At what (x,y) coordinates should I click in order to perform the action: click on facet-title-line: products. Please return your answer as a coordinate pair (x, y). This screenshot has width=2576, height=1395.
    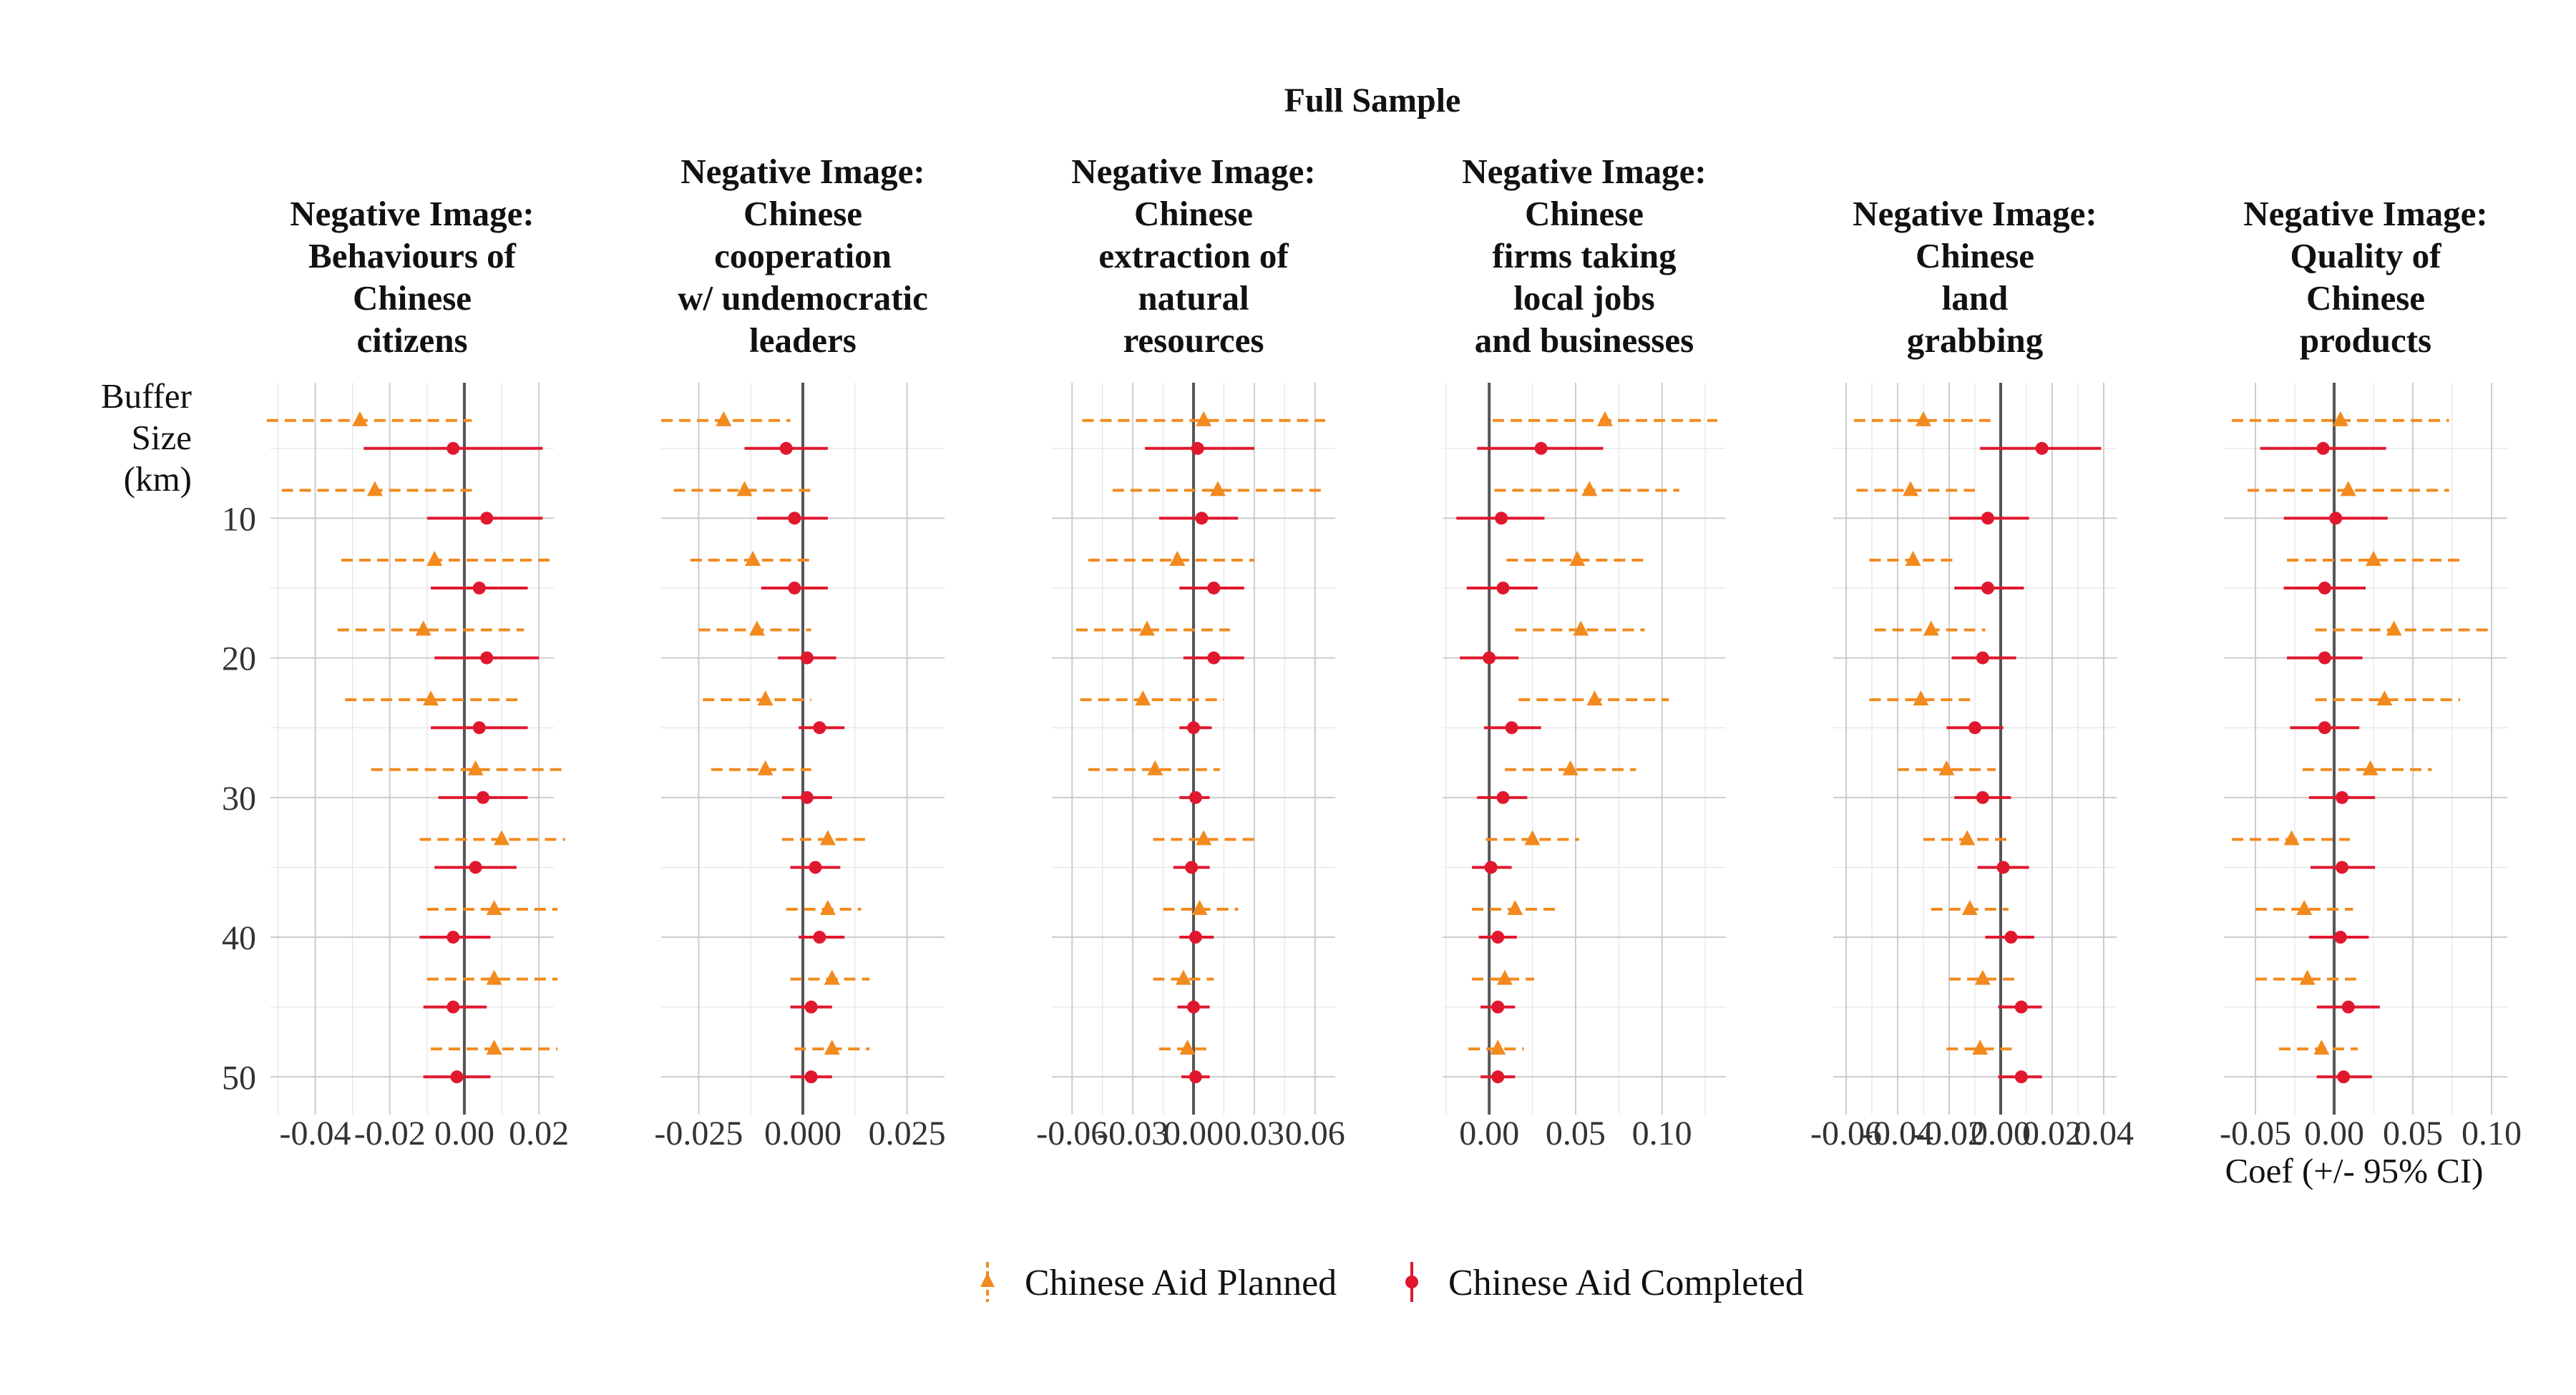
    Looking at the image, I should click on (2365, 340).